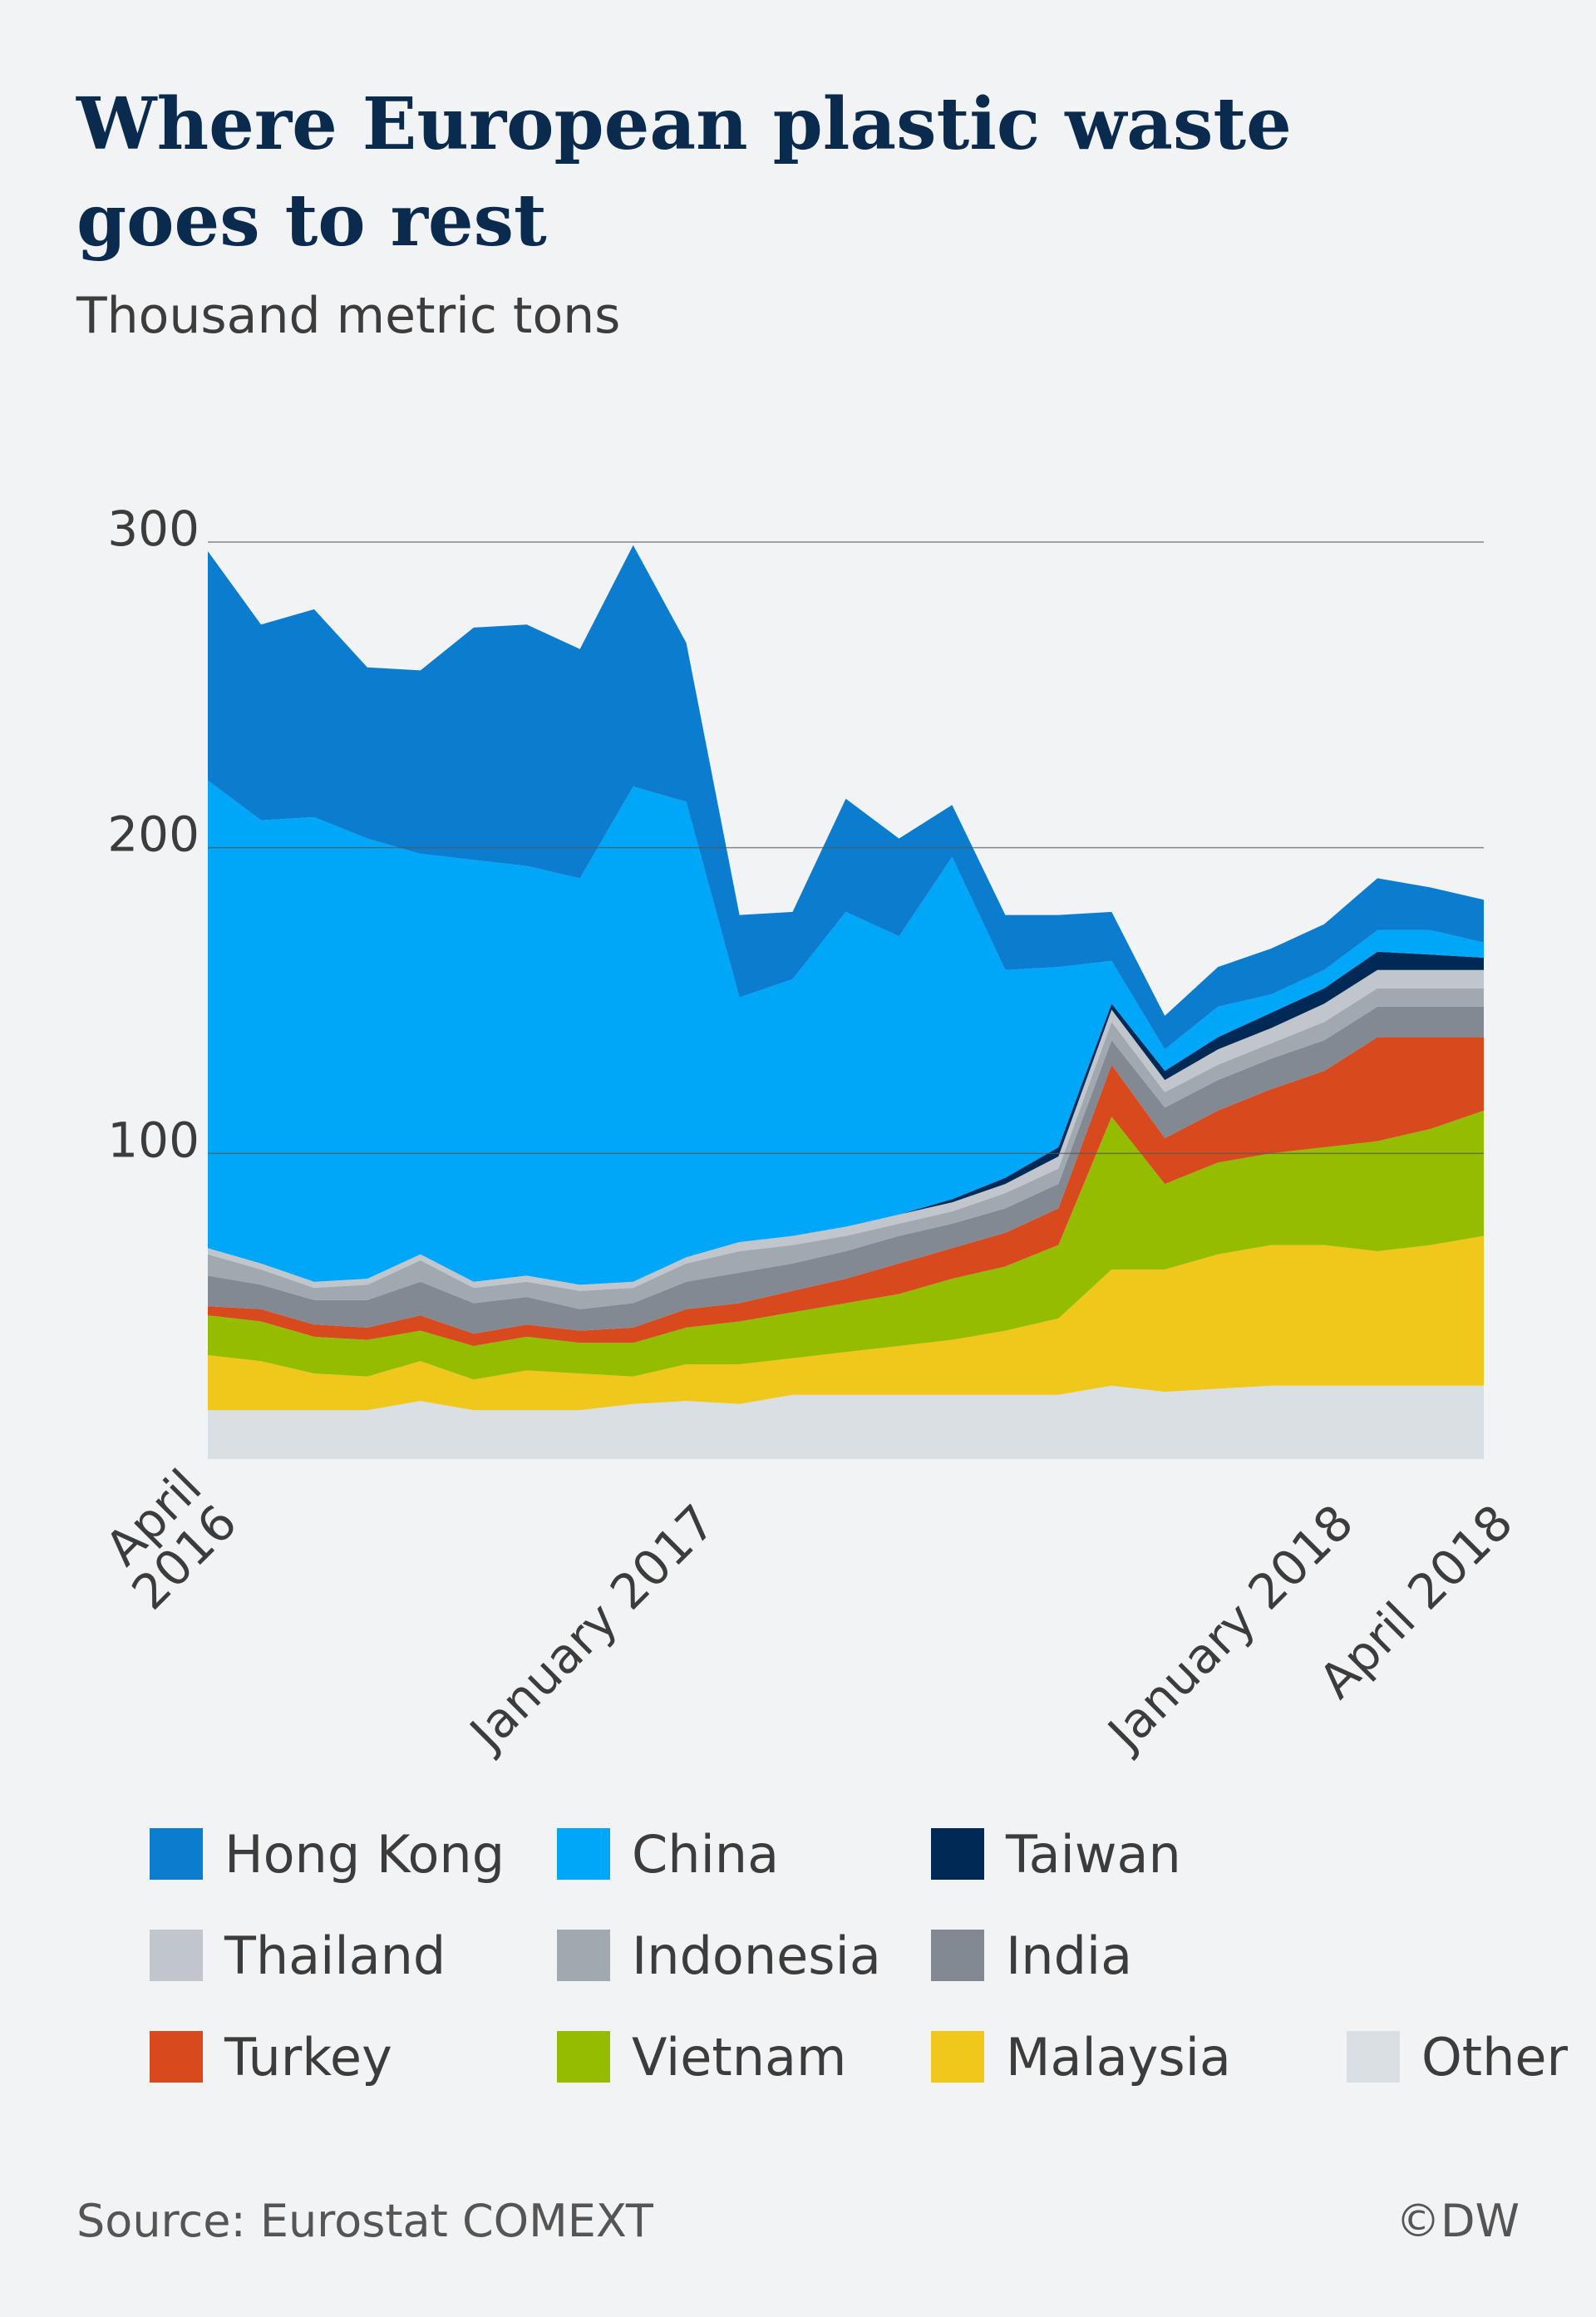 This screenshot has width=1596, height=2317. Describe the element at coordinates (364, 2221) in the screenshot. I see `source-note: Source: Eurostat COMEXT` at that location.